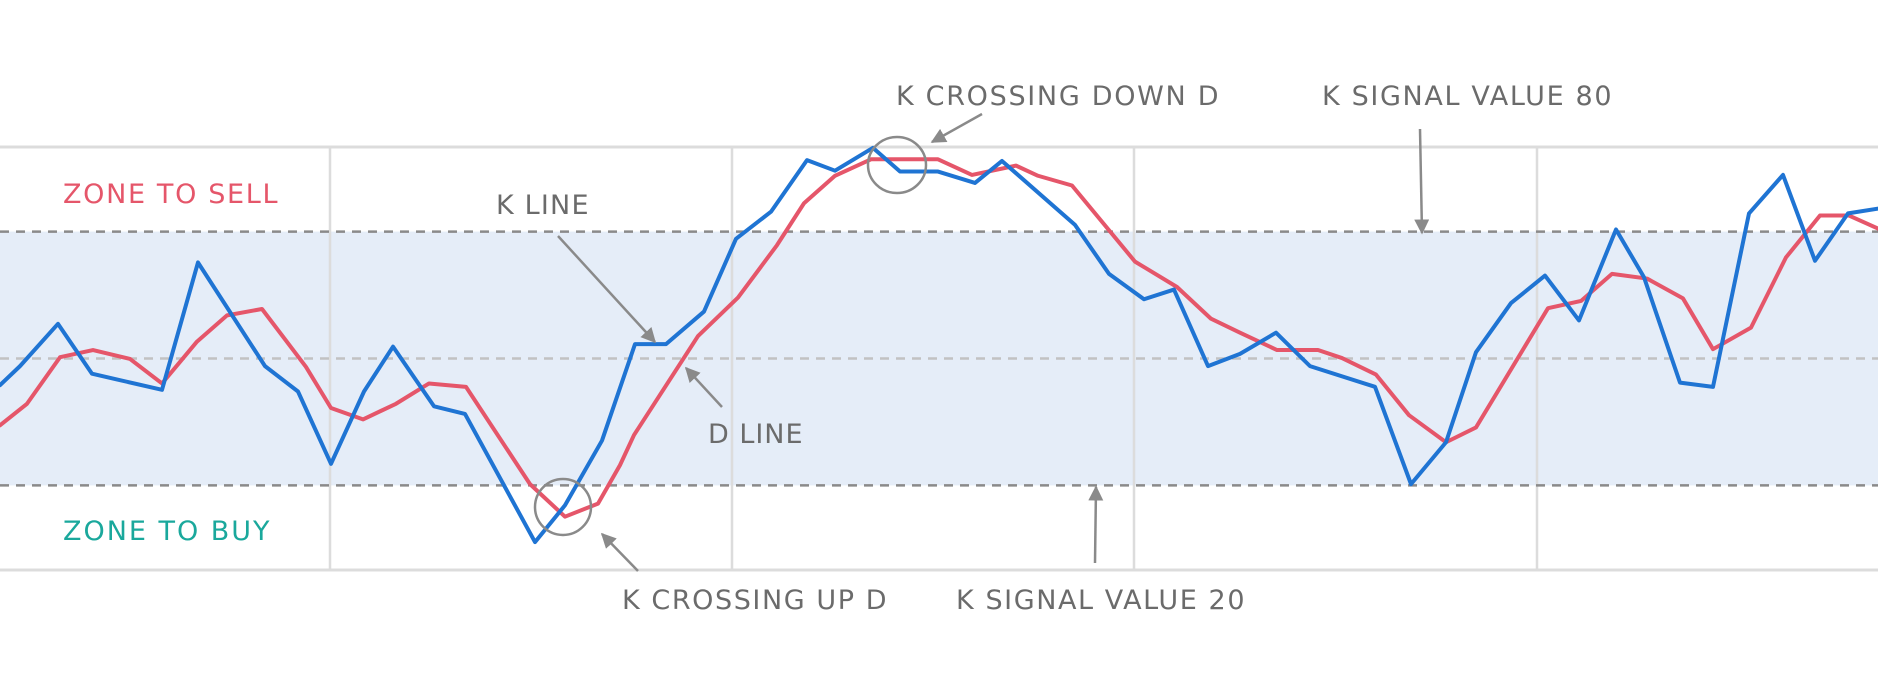 The width and height of the screenshot is (1878, 678). What do you see at coordinates (1101, 600) in the screenshot?
I see `k-signal-20-label: K SIGNAL VALUE 20` at bounding box center [1101, 600].